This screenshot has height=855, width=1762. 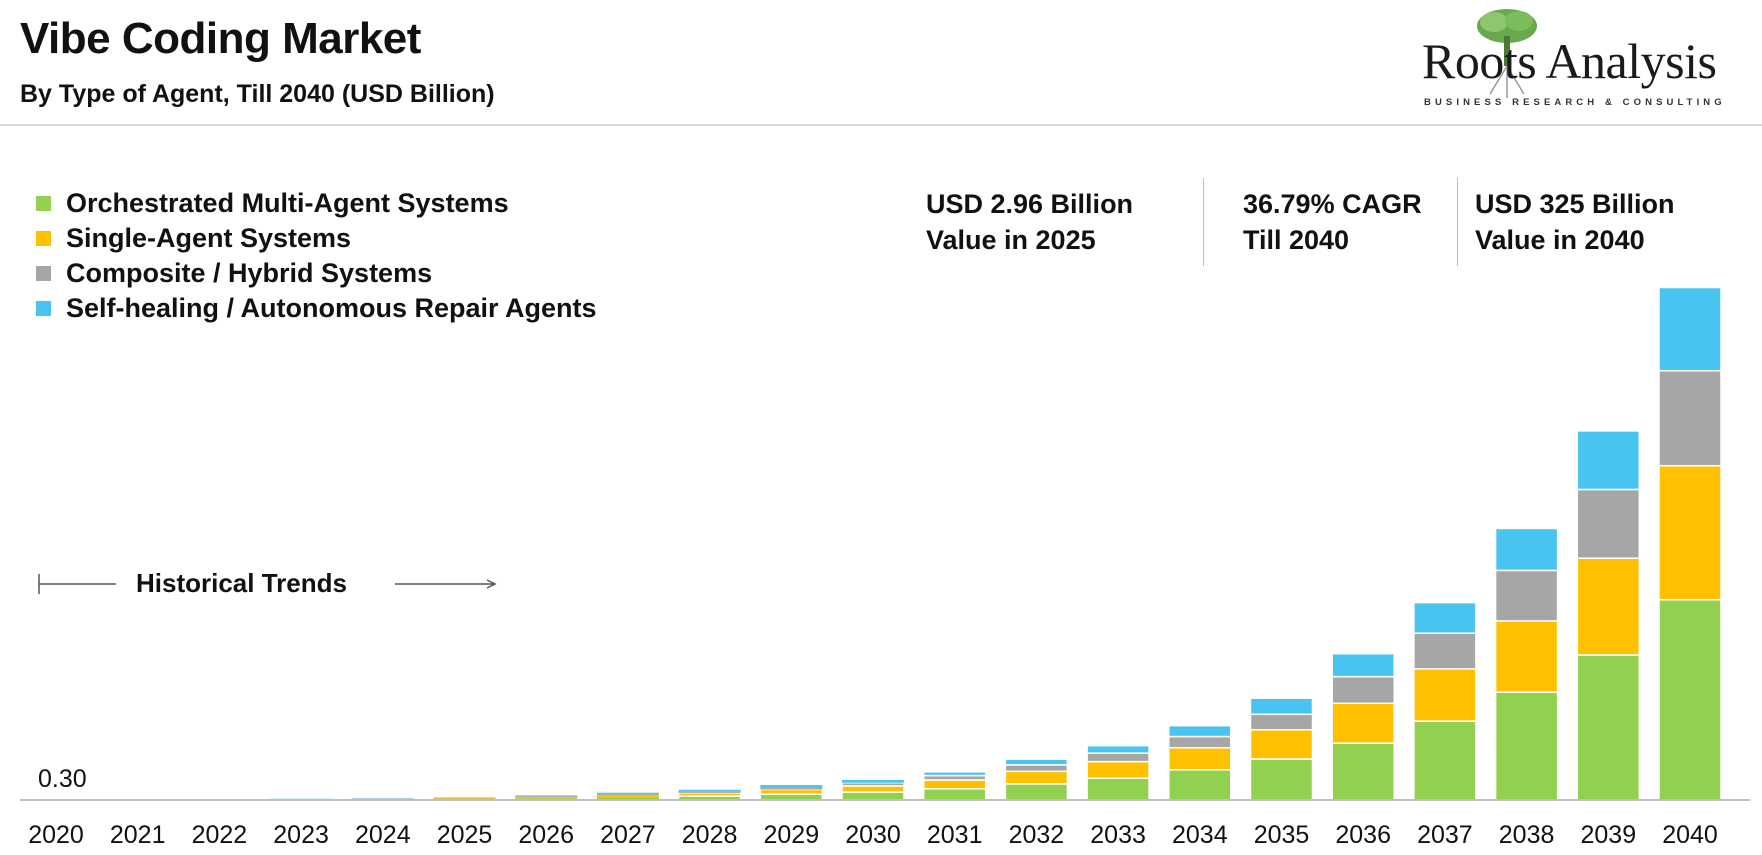 I want to click on stat-value-2040-line2: Value in 2040, so click(x=1560, y=240).